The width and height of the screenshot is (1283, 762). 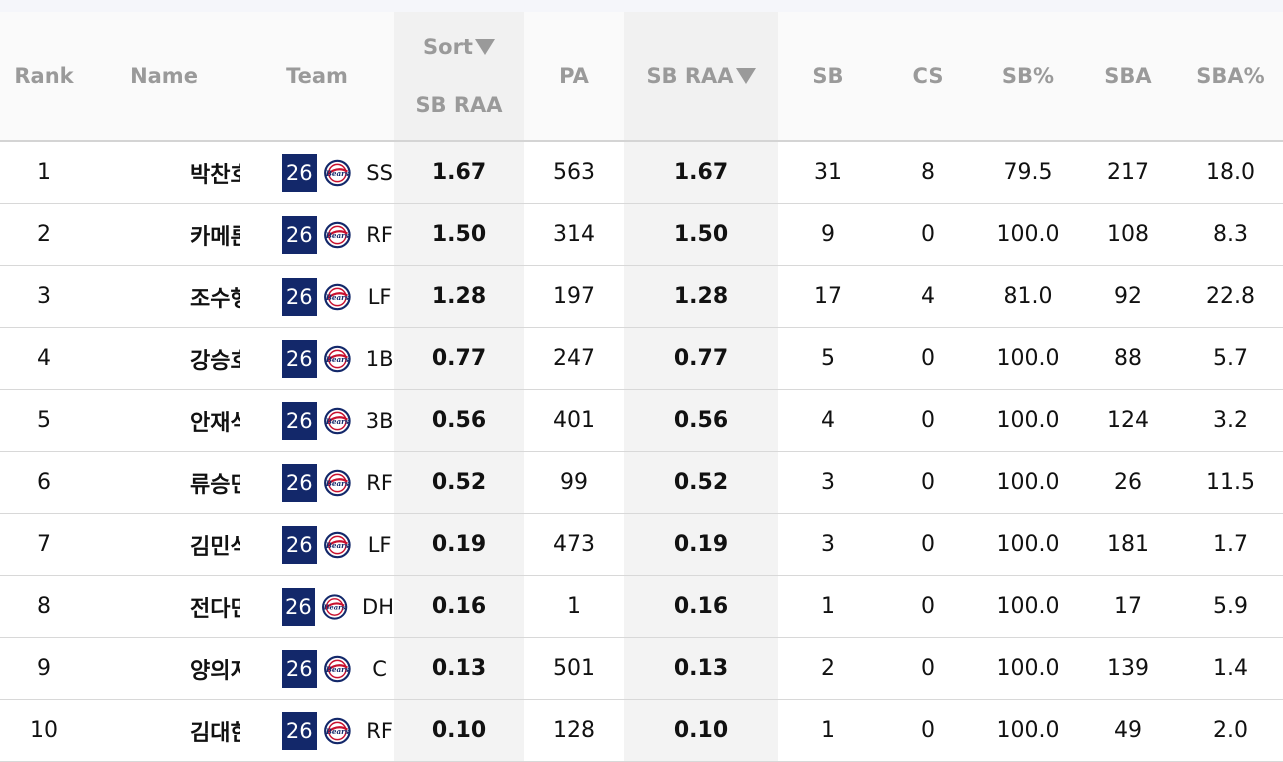 I want to click on col-header-sb-pct: SB%, so click(x=1028, y=77).